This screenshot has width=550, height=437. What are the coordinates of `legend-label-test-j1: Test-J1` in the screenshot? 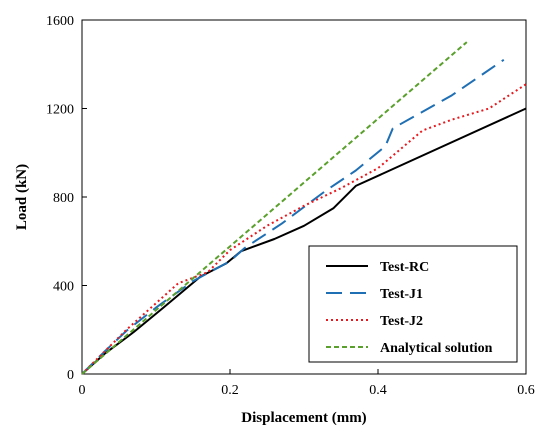 It's located at (401, 294).